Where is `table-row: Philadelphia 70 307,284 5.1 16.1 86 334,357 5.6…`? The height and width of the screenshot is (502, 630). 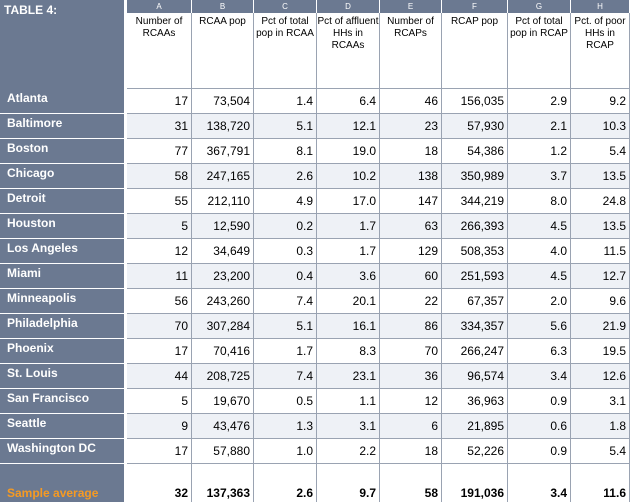 table-row: Philadelphia 70 307,284 5.1 16.1 86 334,357 5.6… is located at coordinates (315, 326).